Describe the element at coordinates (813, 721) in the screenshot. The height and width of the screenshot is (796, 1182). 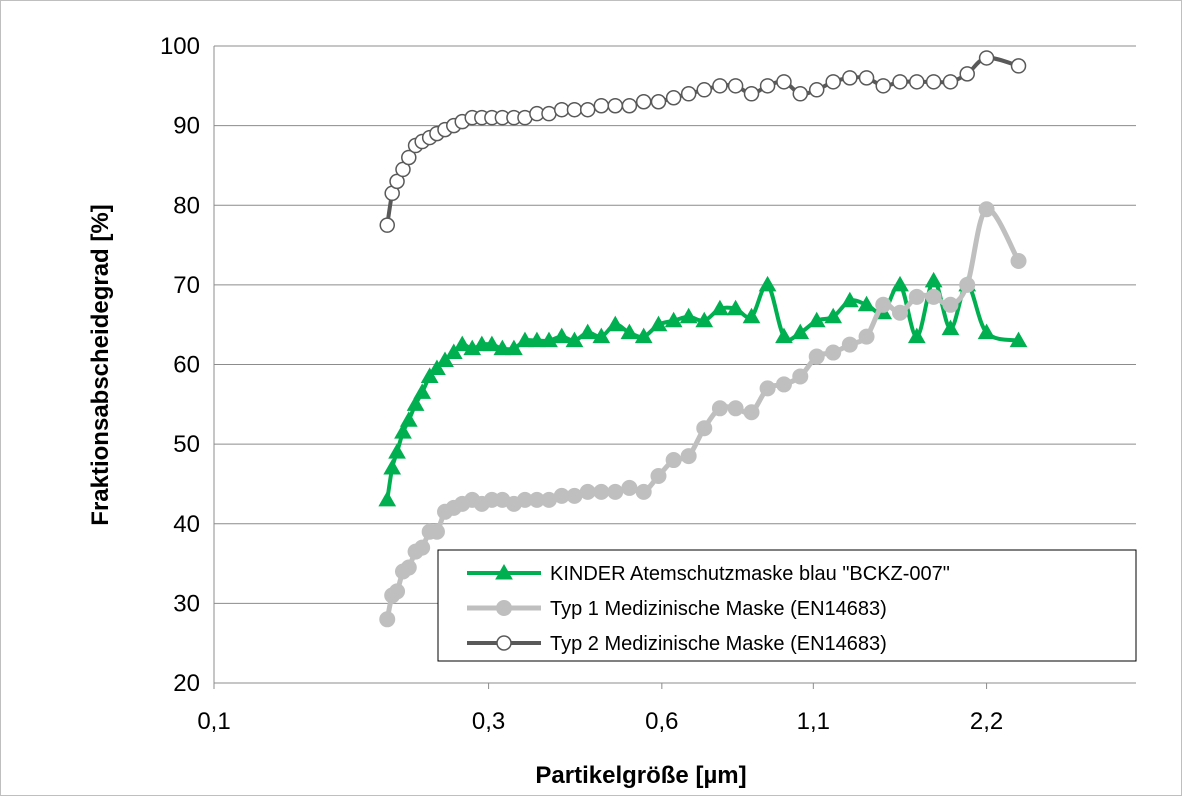
I see `x-tick-label: 1,1` at that location.